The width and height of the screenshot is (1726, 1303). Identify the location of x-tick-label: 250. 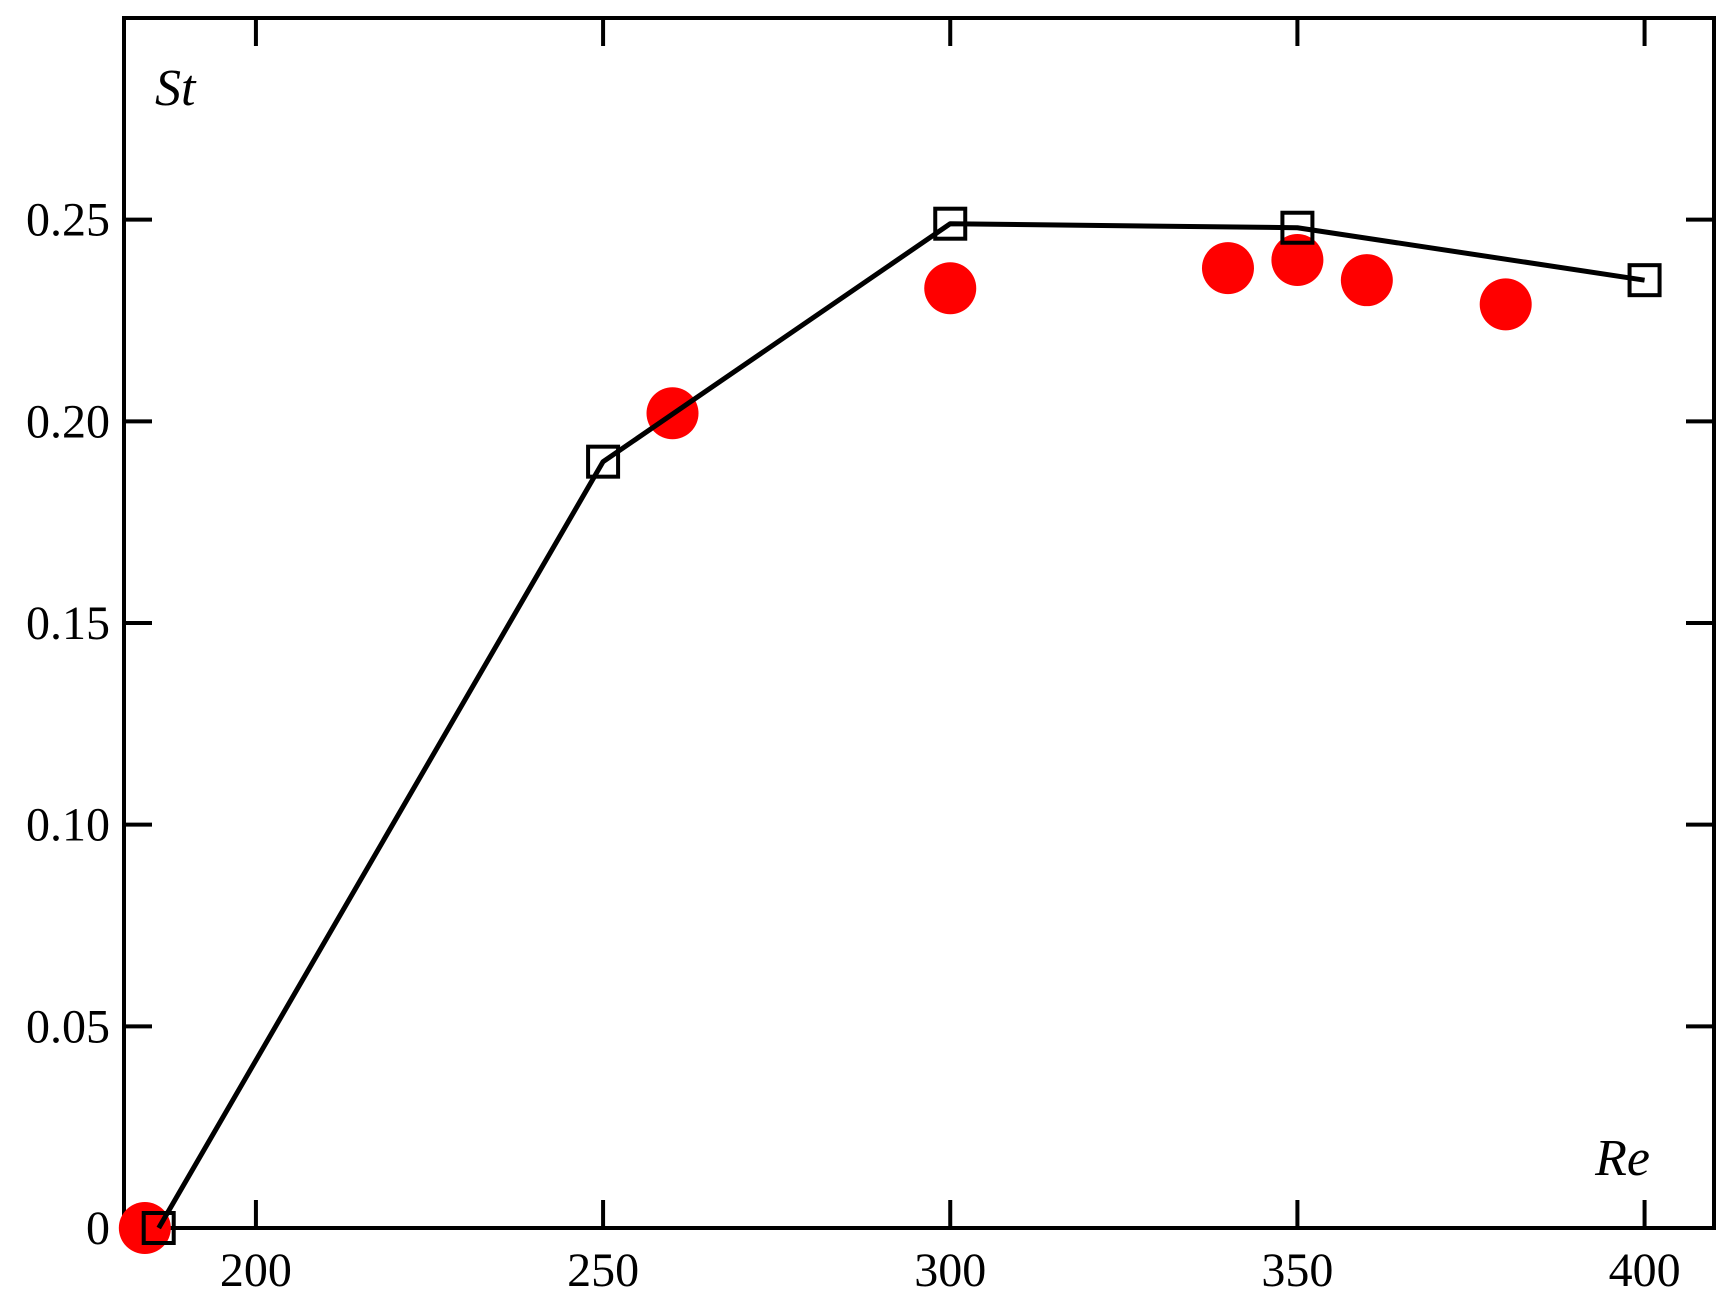
(603, 1270).